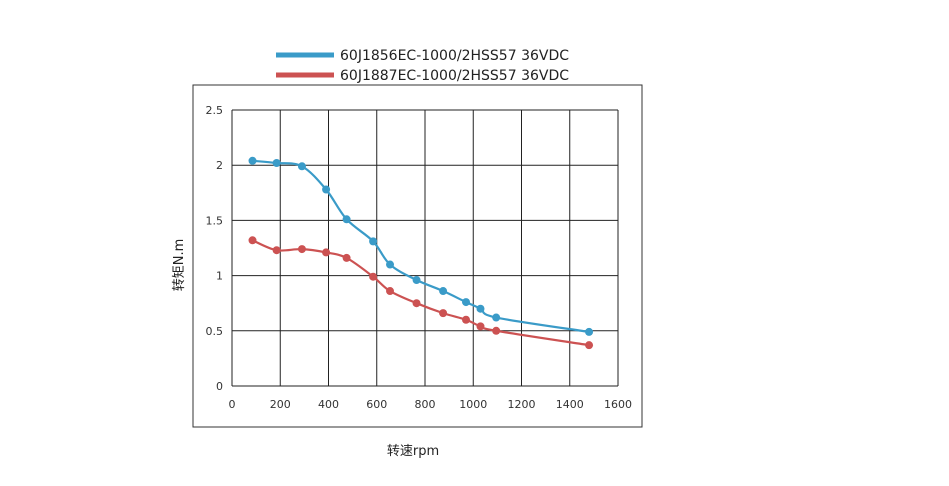  Describe the element at coordinates (219, 386) in the screenshot. I see `y-tick-label: 0` at that location.